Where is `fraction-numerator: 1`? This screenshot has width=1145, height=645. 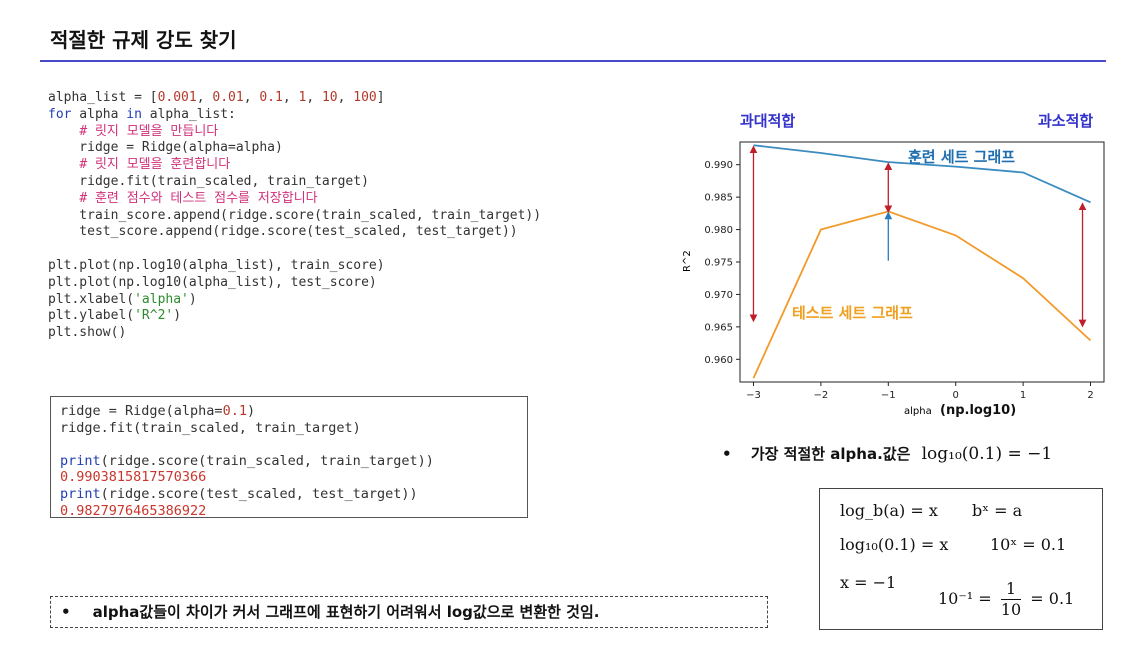 fraction-numerator: 1 is located at coordinates (1011, 589).